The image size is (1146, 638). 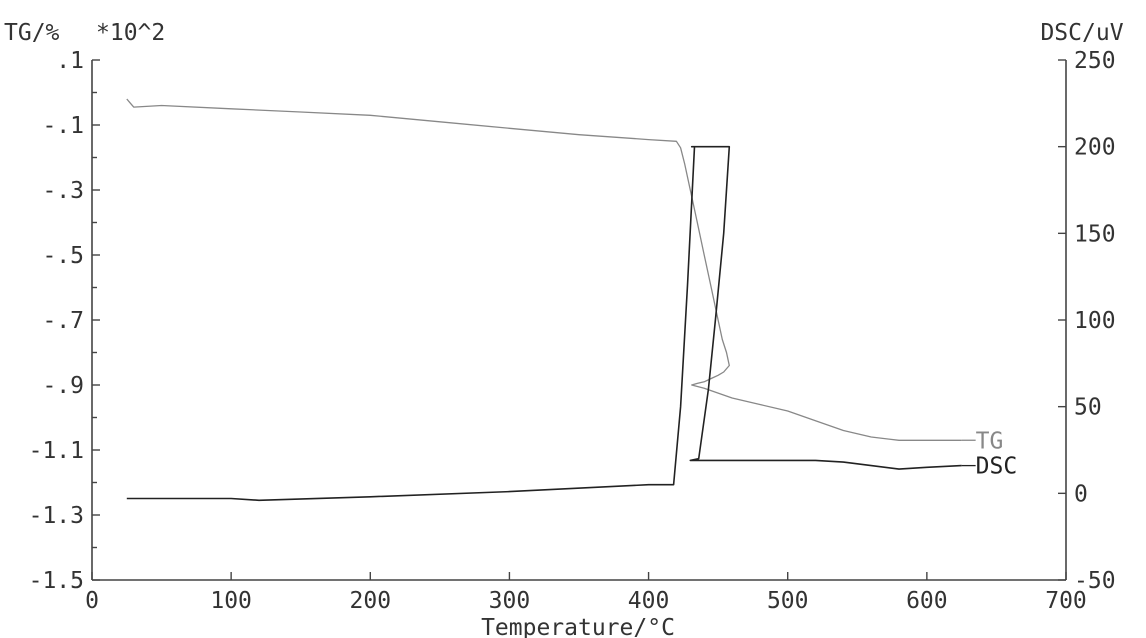 I want to click on x-axis-title: Temperature/°C, so click(x=578, y=626).